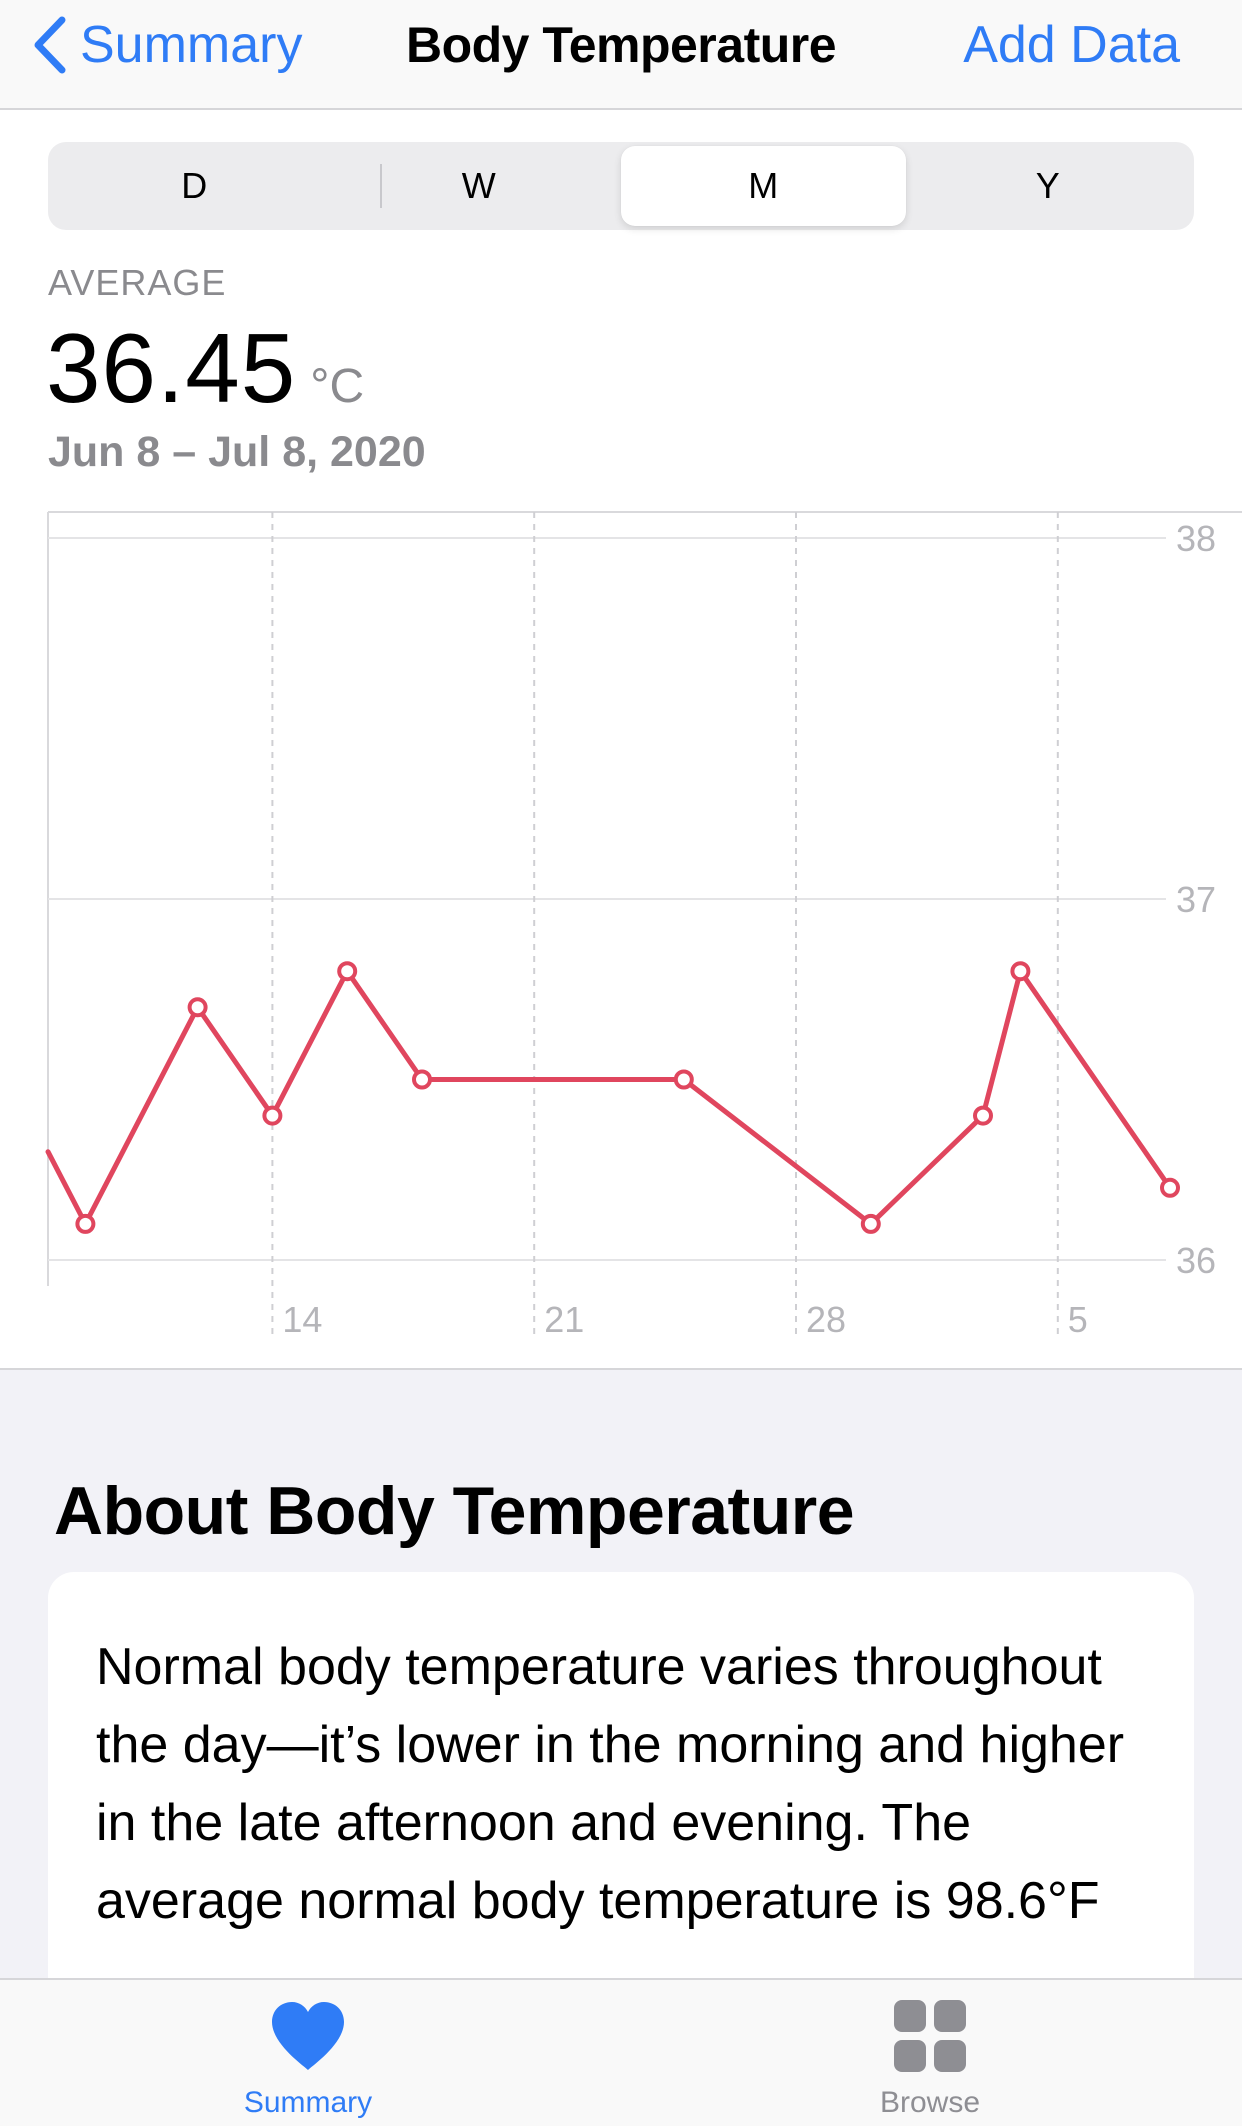 This screenshot has width=1242, height=2126. What do you see at coordinates (478, 185) in the screenshot?
I see `segment-week: W` at bounding box center [478, 185].